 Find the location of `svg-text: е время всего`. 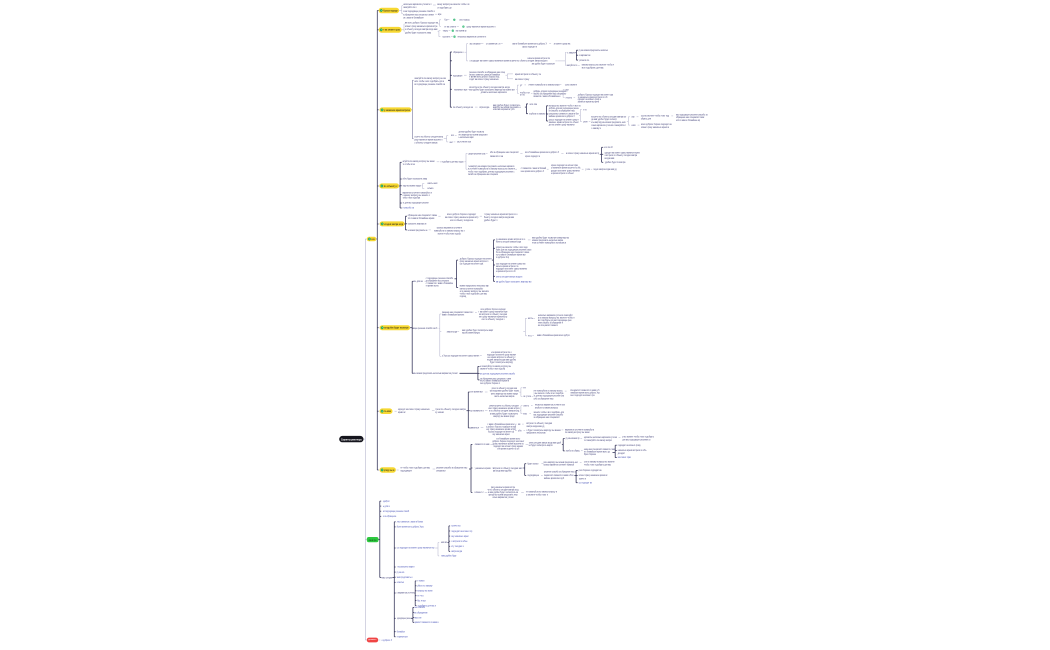

svg-text: е время всего is located at coordinates (433, 287).